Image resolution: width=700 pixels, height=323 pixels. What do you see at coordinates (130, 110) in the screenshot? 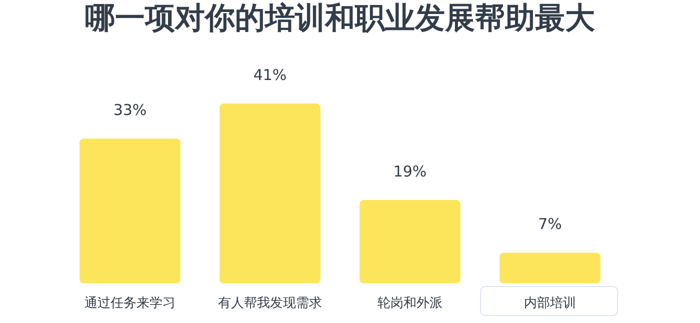
I see `data-label: 33%` at bounding box center [130, 110].